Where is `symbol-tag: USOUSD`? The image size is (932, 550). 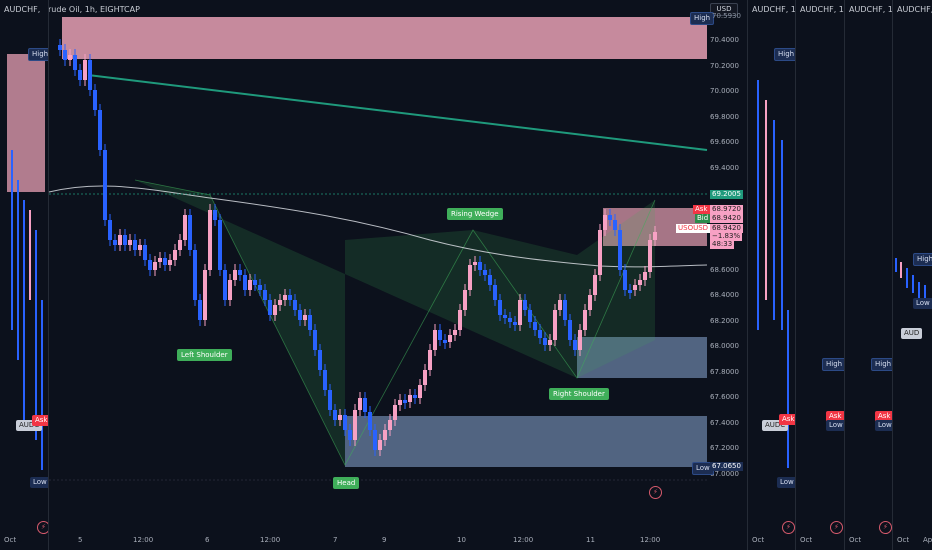
symbol-tag: USOUSD is located at coordinates (693, 228).